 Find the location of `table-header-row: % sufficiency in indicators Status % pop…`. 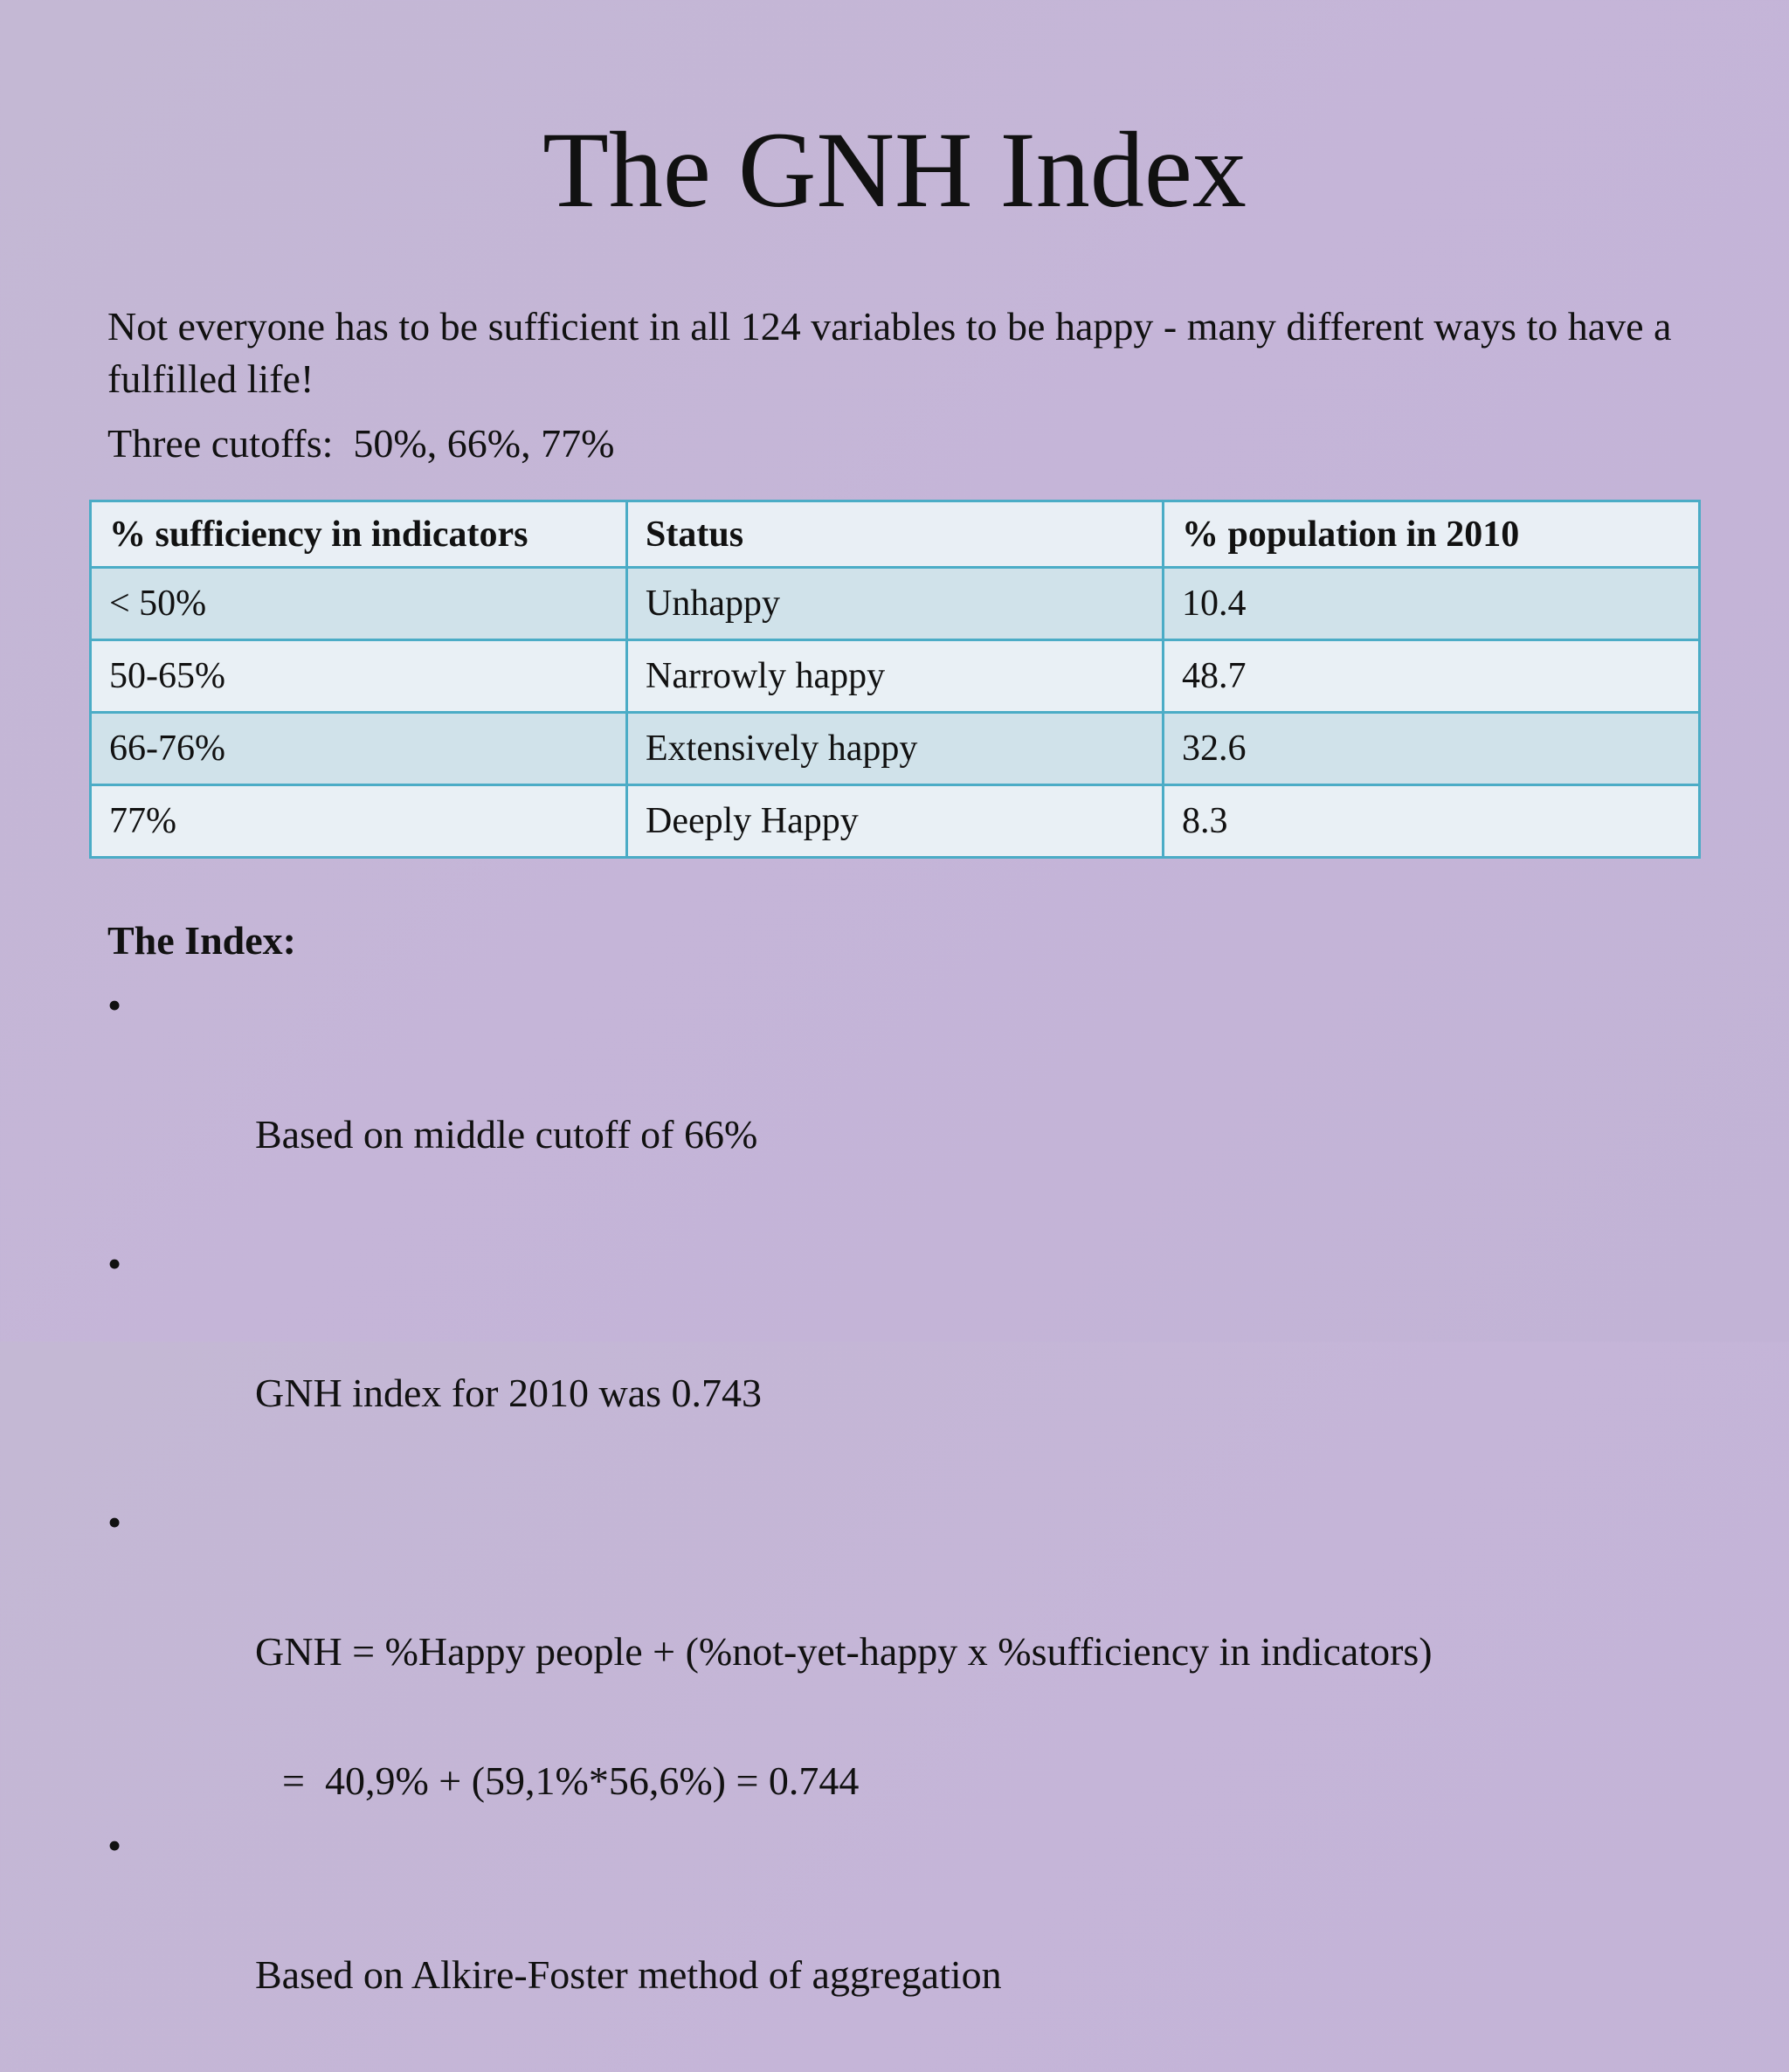

table-header-row: % sufficiency in indicators Status % pop… is located at coordinates (895, 534).